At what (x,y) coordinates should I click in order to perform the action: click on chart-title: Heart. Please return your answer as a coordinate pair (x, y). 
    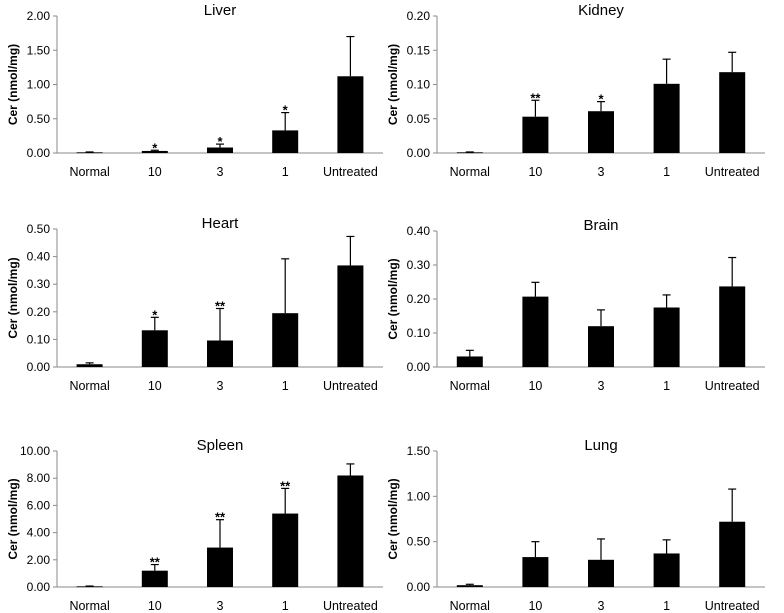
    Looking at the image, I should click on (221, 223).